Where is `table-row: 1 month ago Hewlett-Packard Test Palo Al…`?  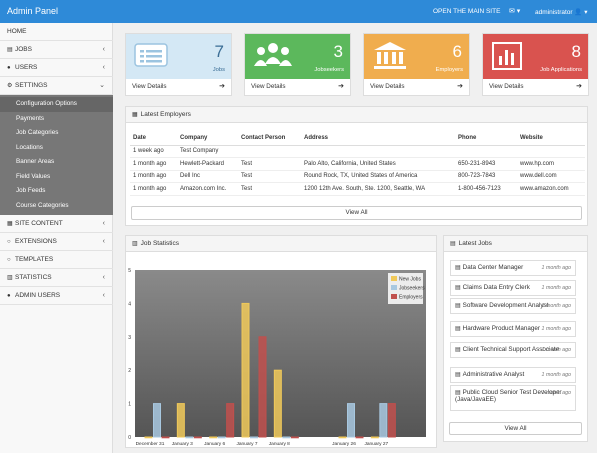 table-row: 1 month ago Hewlett-Packard Test Palo Al… is located at coordinates (357, 164).